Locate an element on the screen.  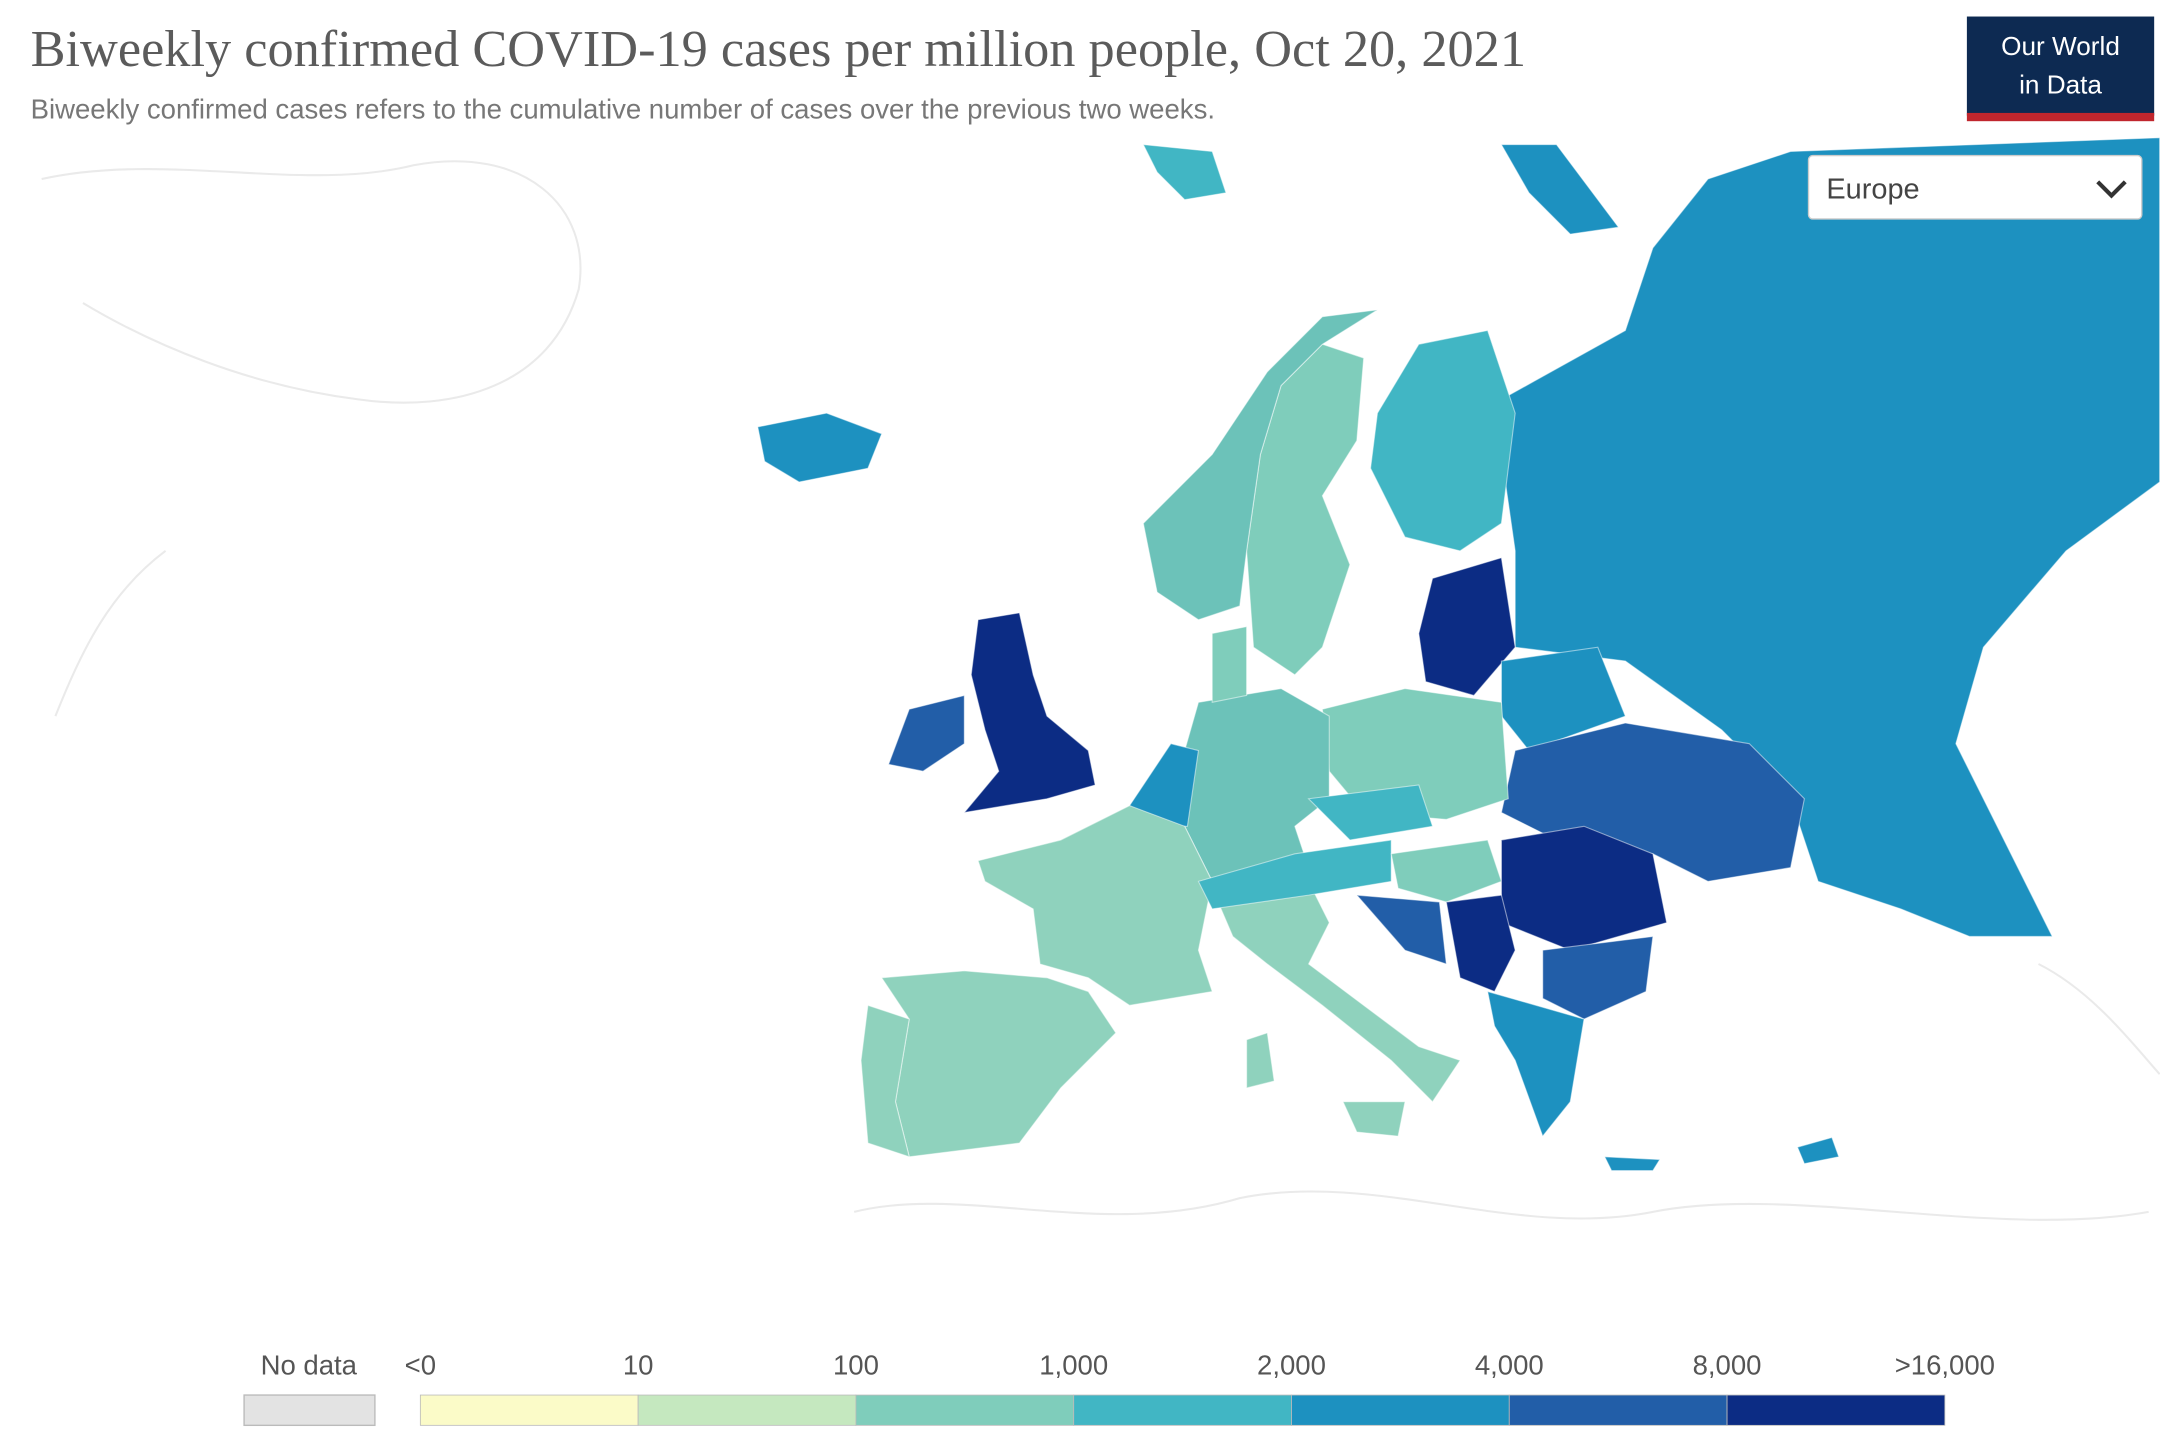
legend-label: 1,000 is located at coordinates (1073, 1364).